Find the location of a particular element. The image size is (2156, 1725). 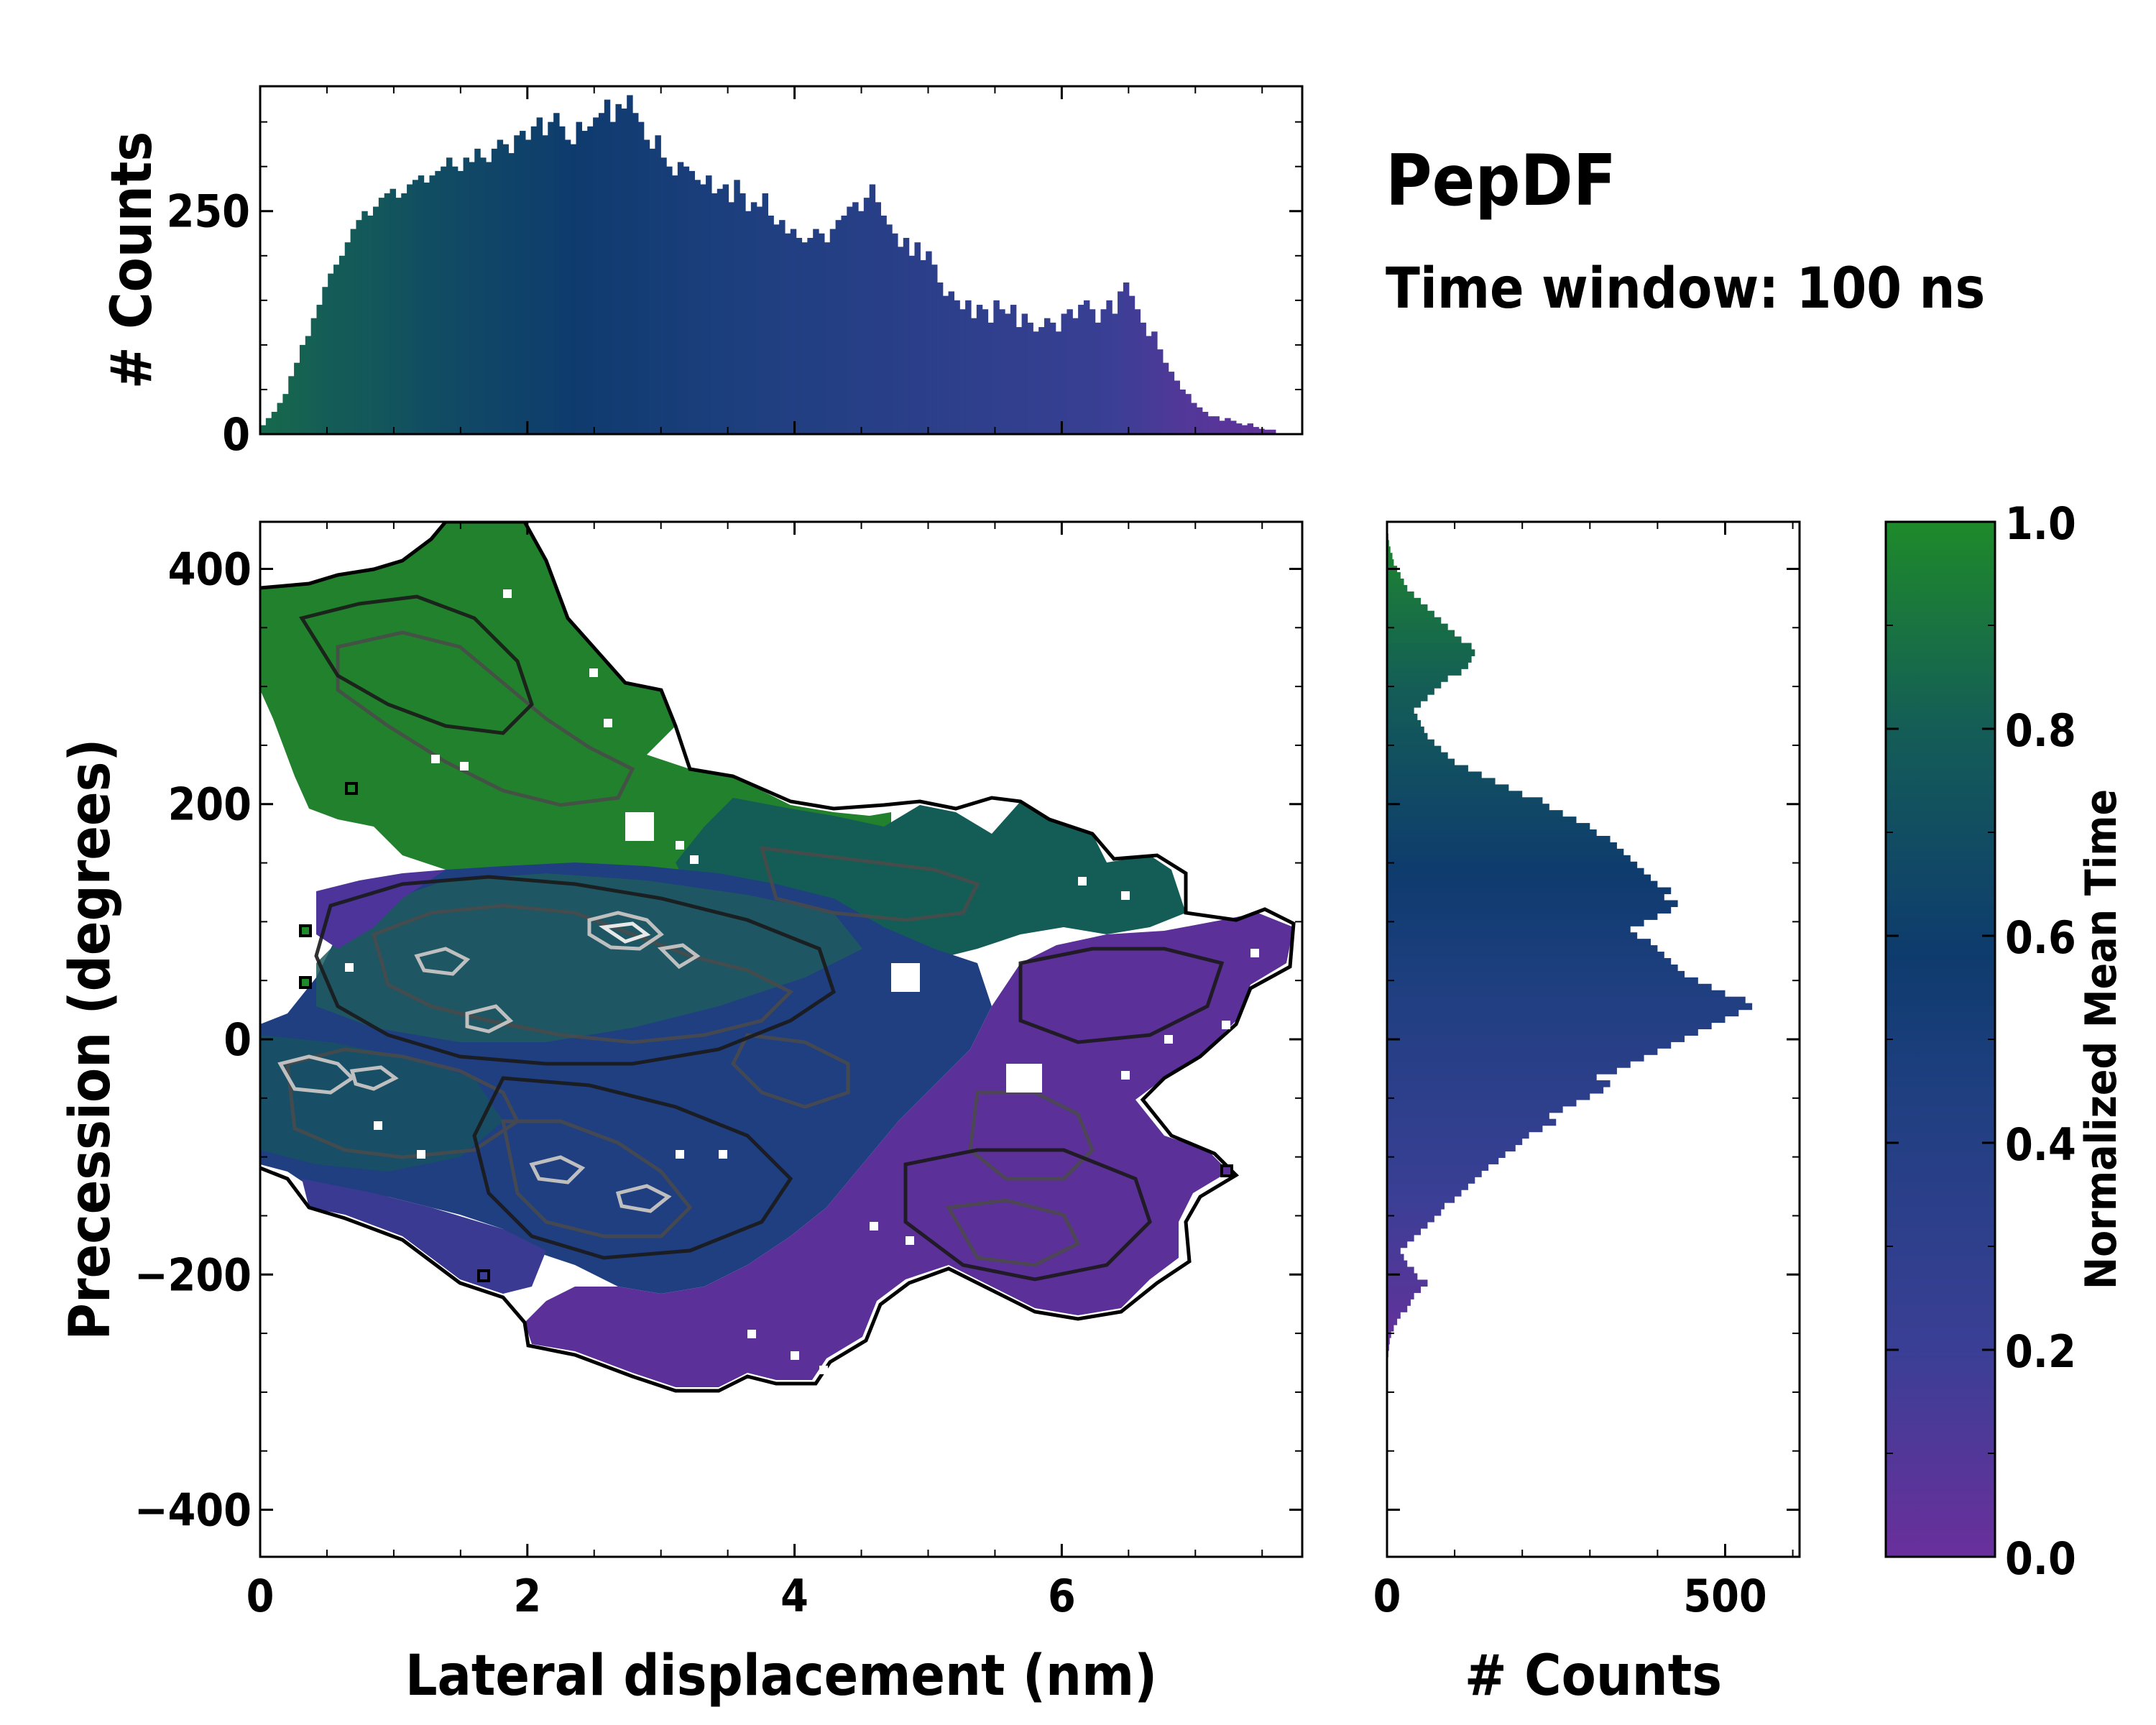

right-histogram-xlabel: # Counts is located at coordinates (1593, 1676).